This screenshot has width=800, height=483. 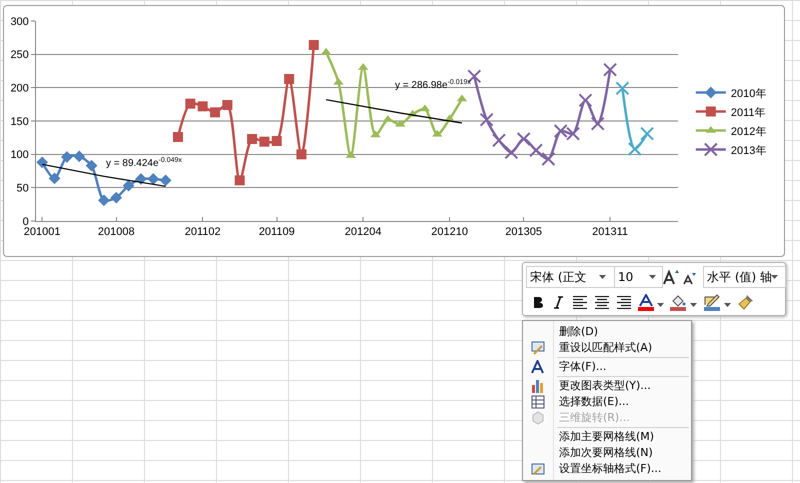 I want to click on text: 添加主要网格线(M), so click(x=607, y=437).